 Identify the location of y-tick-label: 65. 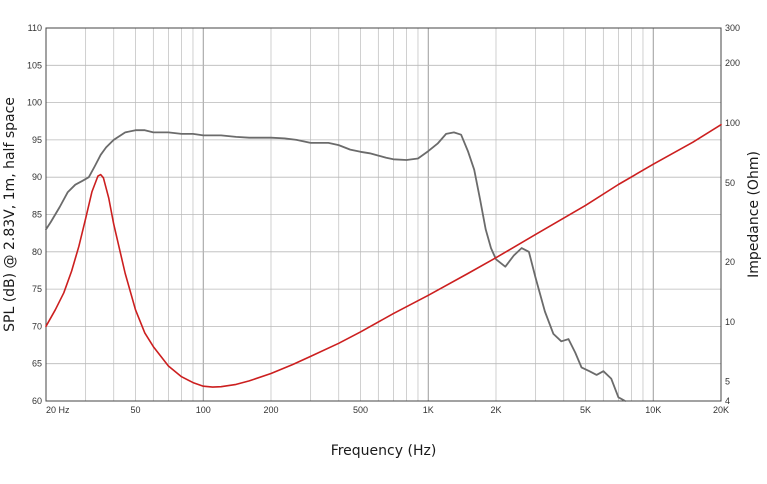
(37, 364).